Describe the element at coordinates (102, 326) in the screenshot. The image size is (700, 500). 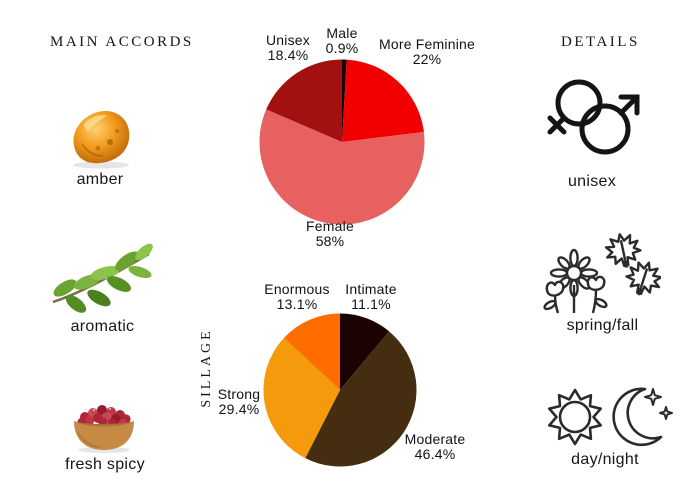
I see `accord-label-aromatic: aromatic` at that location.